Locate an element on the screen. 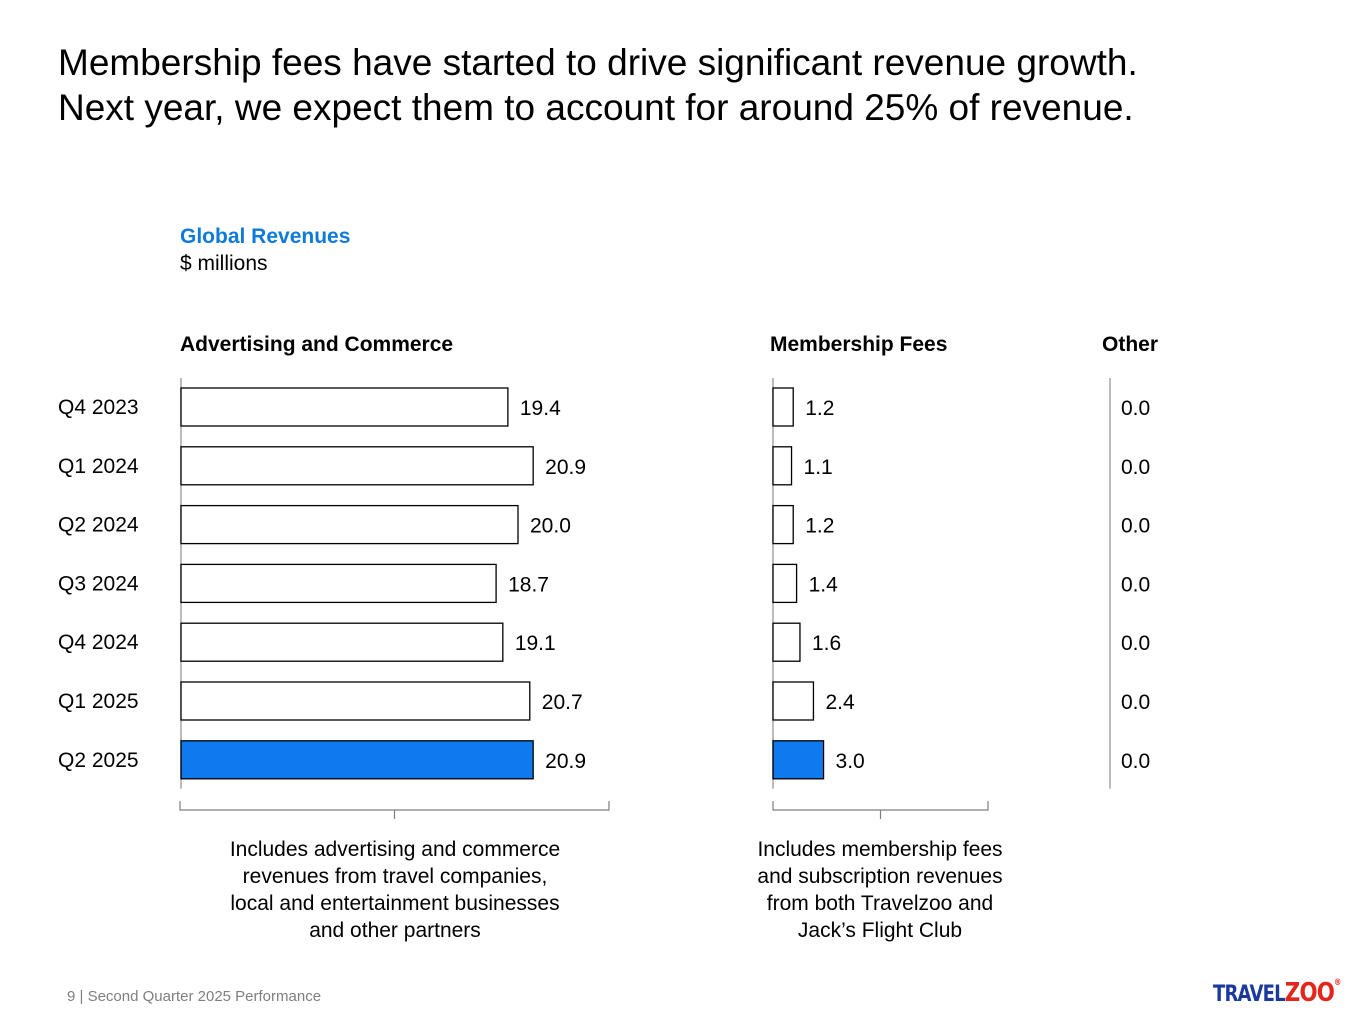 The height and width of the screenshot is (1024, 1365). advertising-note-line: local and entertainment businesses is located at coordinates (395, 903).